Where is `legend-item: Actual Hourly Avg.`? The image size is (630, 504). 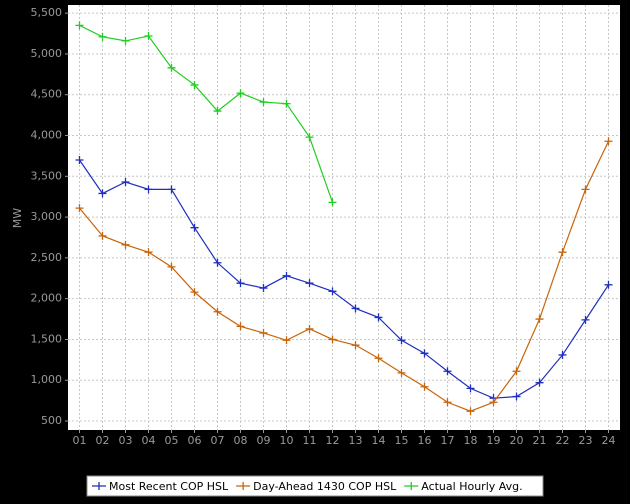
legend-item: Actual Hourly Avg. is located at coordinates (463, 486).